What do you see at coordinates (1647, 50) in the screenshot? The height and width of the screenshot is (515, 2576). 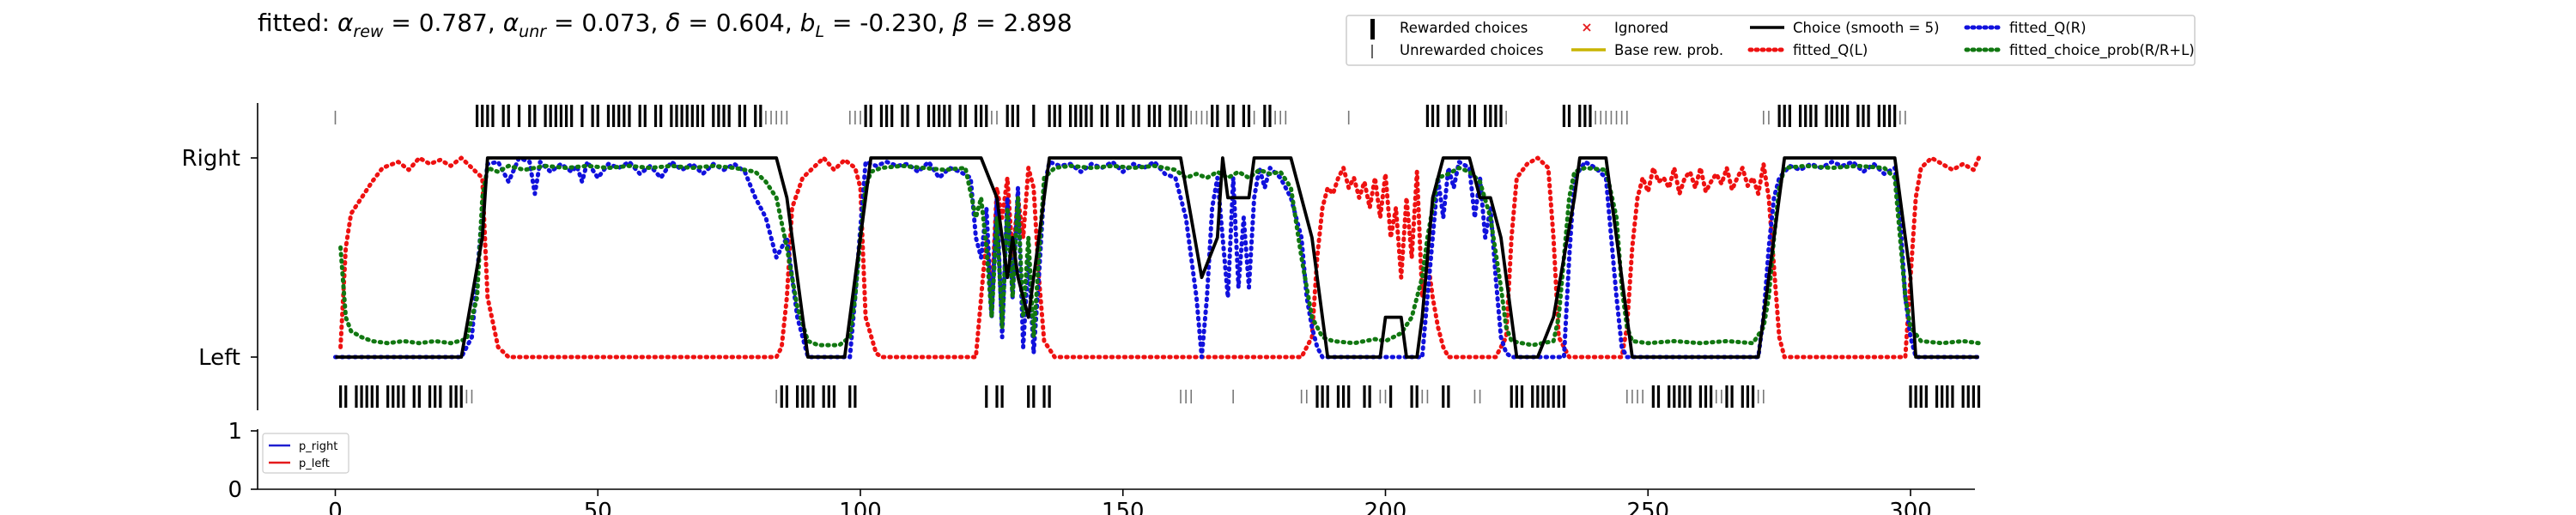 I see `legend-entry: Base rew. prob.` at bounding box center [1647, 50].